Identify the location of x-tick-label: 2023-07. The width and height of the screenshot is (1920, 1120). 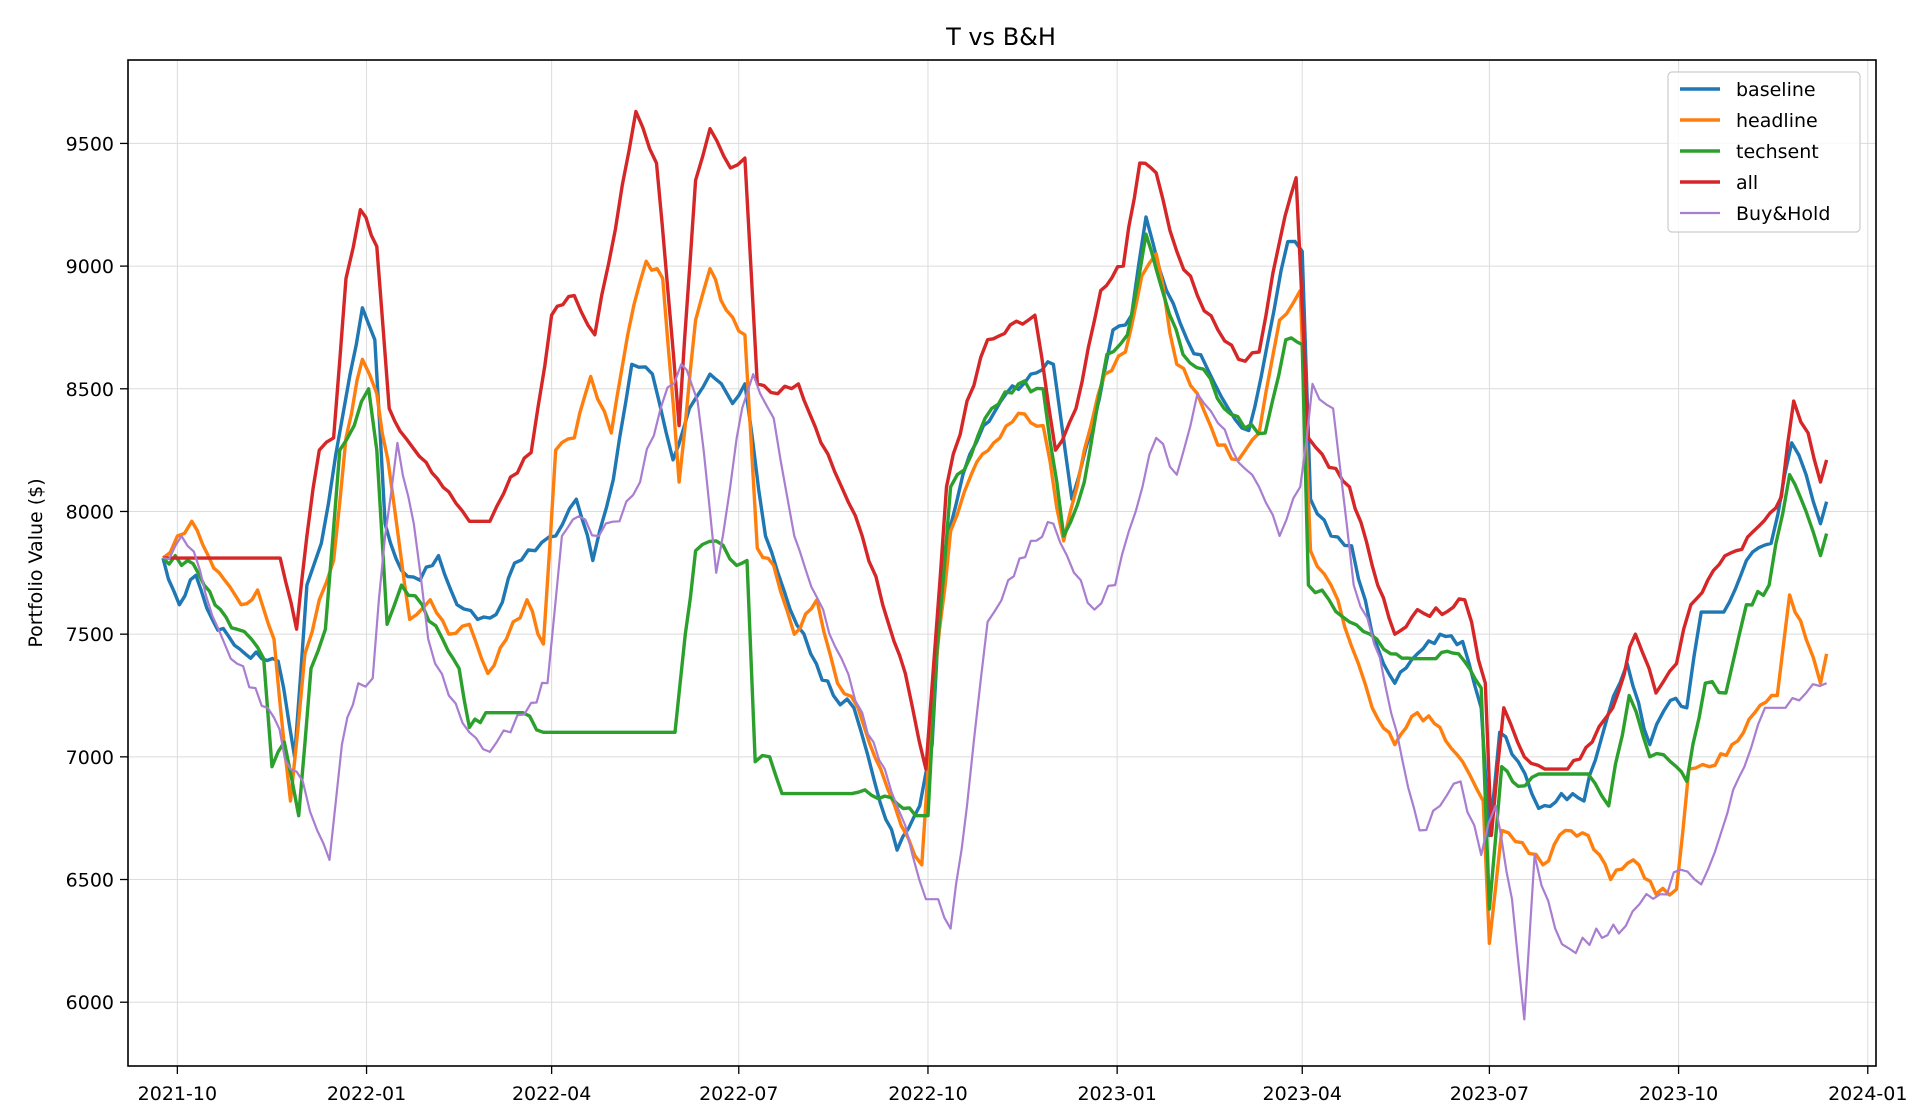
(1489, 1094).